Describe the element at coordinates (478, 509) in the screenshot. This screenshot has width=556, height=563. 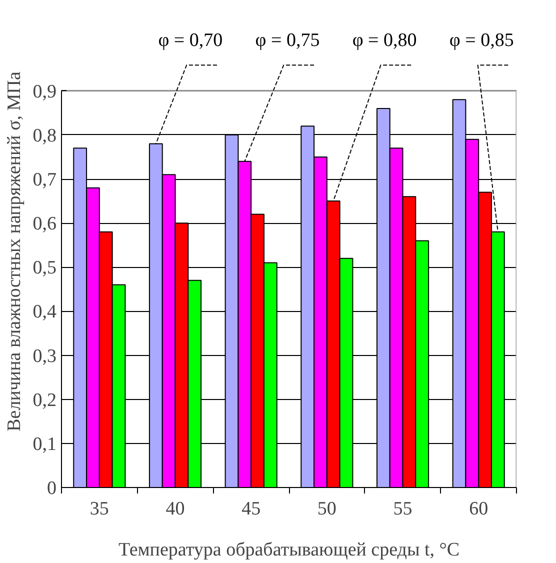
I see `x-tick-label: 60` at that location.